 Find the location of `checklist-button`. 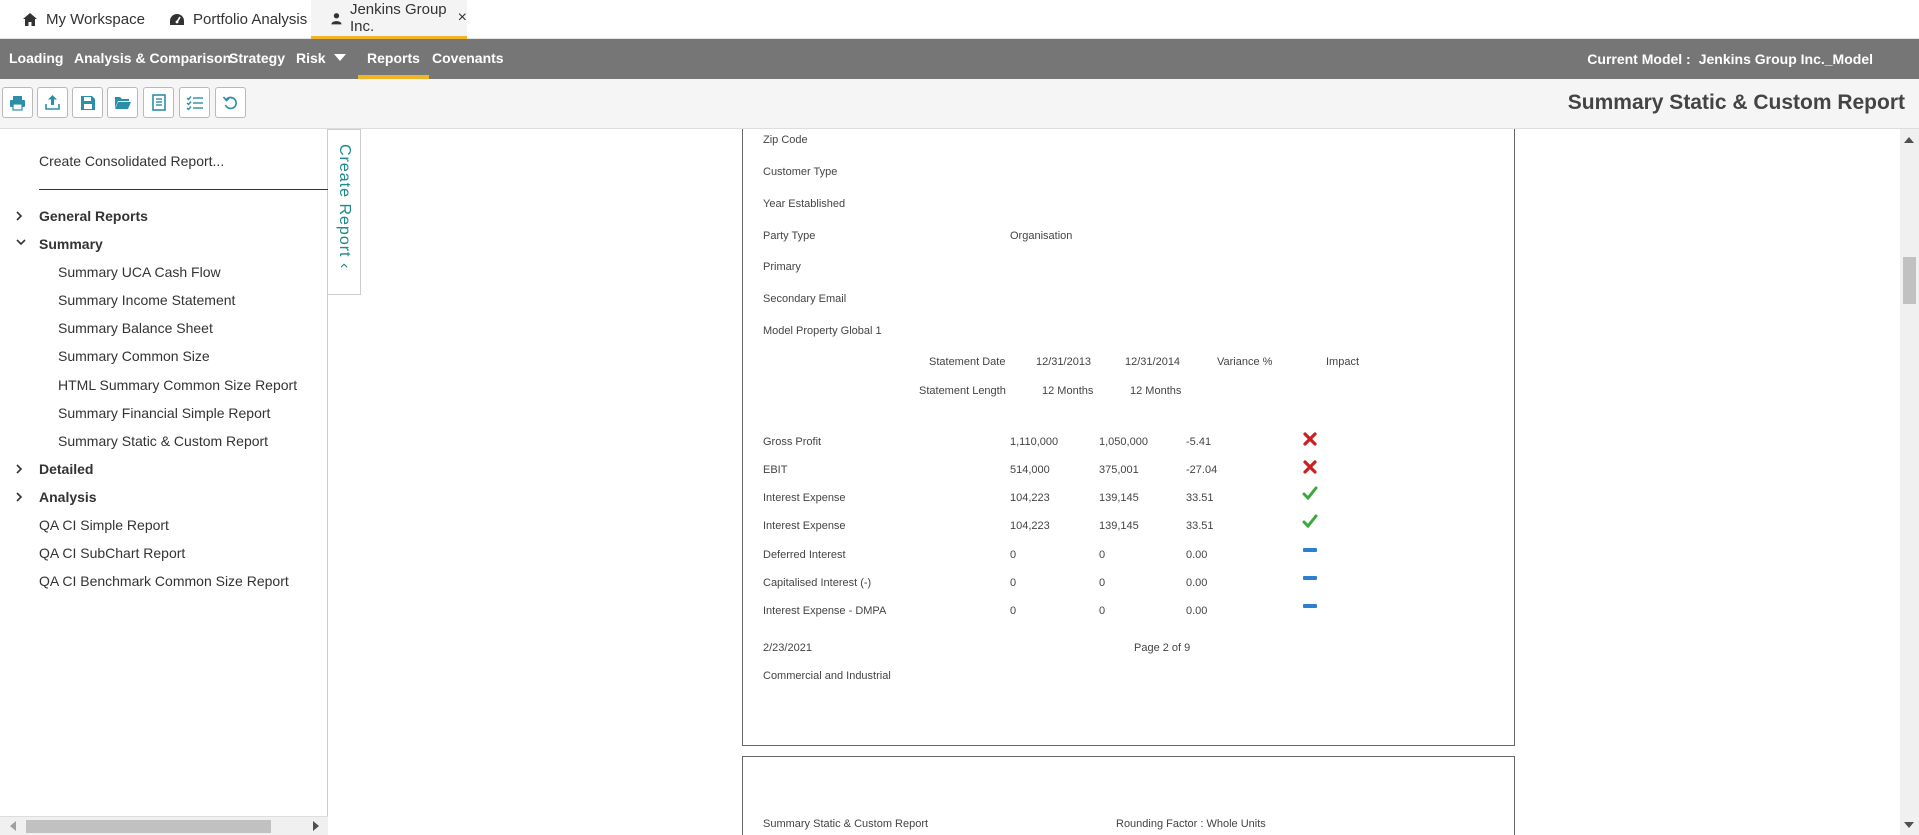

checklist-button is located at coordinates (194, 102).